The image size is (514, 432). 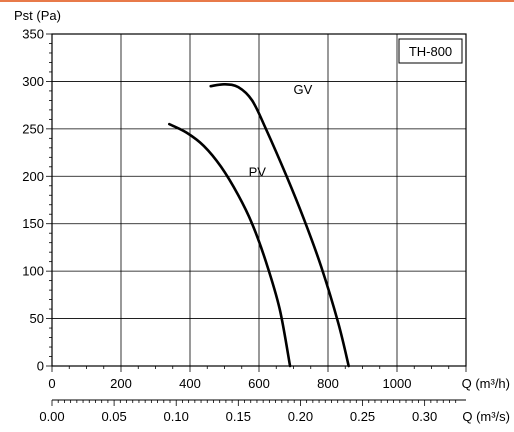 I want to click on x2-tick-label: 0.20, so click(x=300, y=416).